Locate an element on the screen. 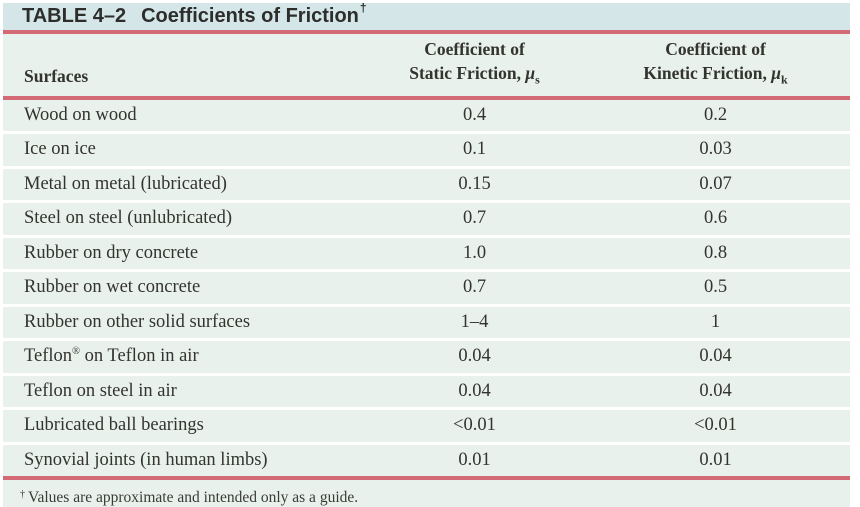 This screenshot has width=860, height=507. table-row: Rubber on wet concrete 0.7 0.5 is located at coordinates (426, 288).